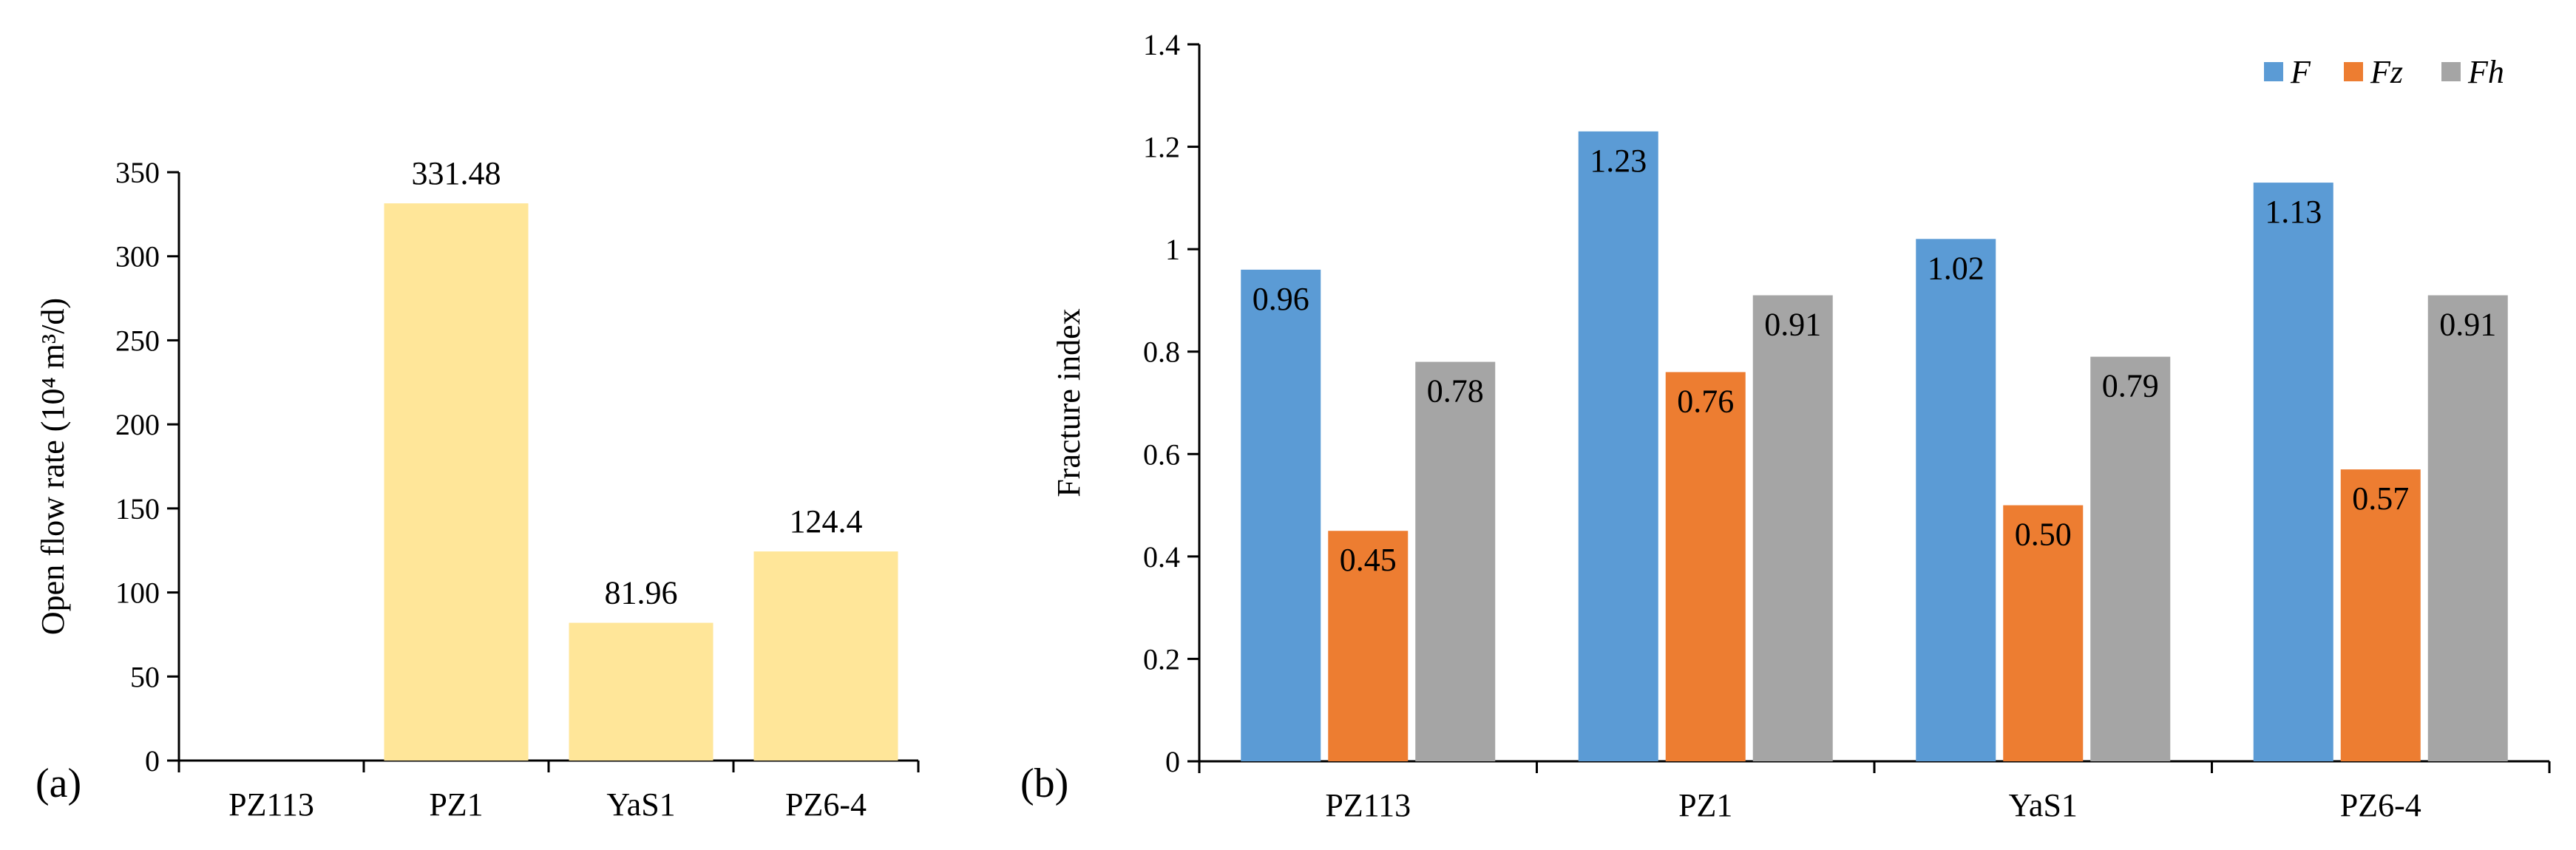 Image resolution: width=2576 pixels, height=850 pixels. I want to click on y-tick-label: 200, so click(137, 424).